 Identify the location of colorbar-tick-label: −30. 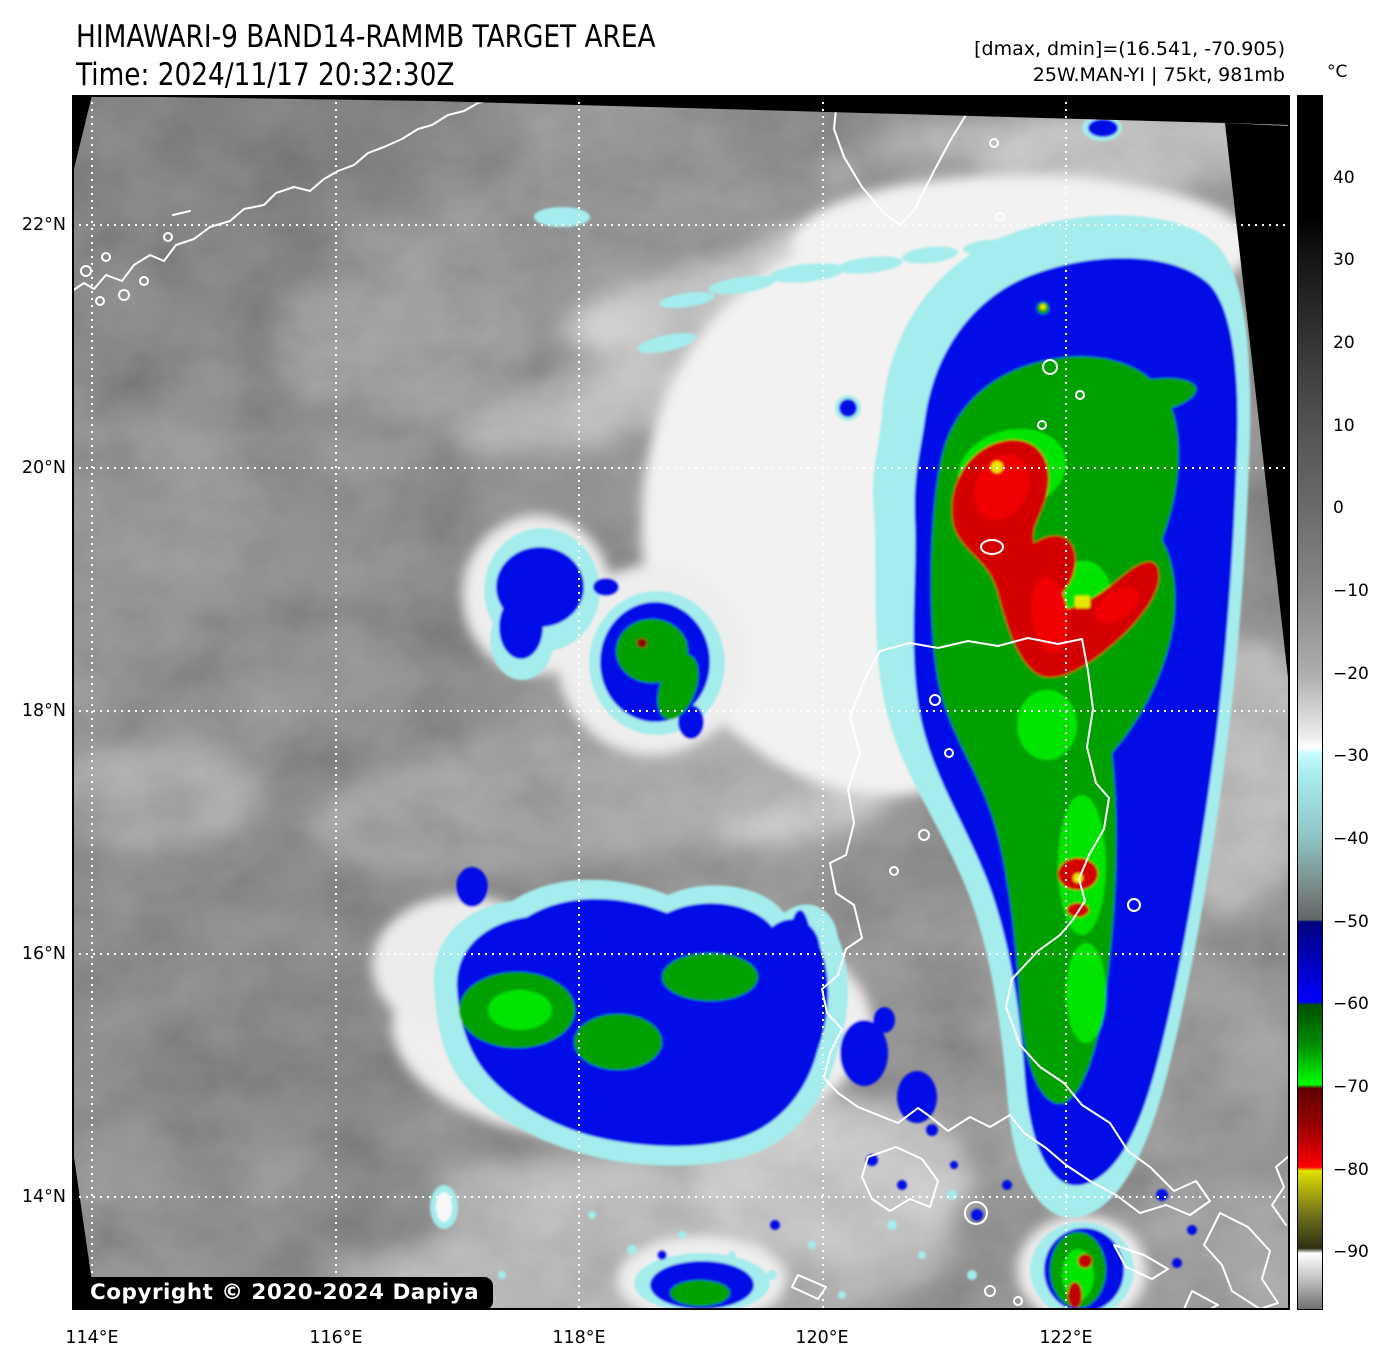
(1351, 756).